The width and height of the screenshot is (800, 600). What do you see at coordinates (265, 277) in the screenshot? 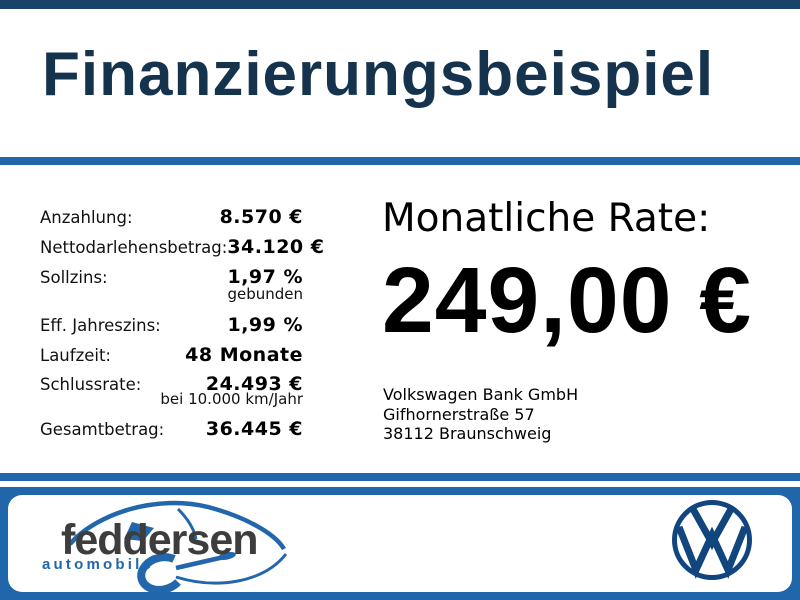
I see `finance-row-value: 1,97 %` at bounding box center [265, 277].